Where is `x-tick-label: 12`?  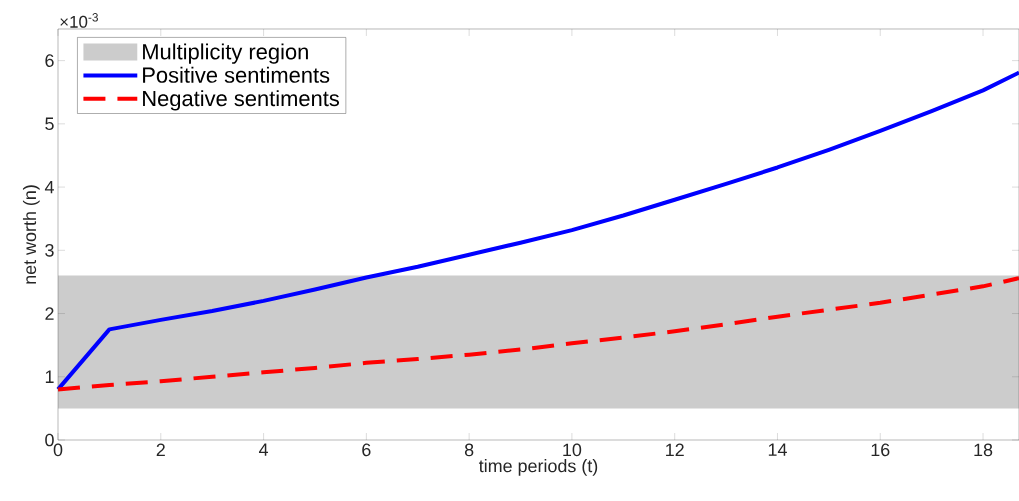
x-tick-label: 12 is located at coordinates (675, 450).